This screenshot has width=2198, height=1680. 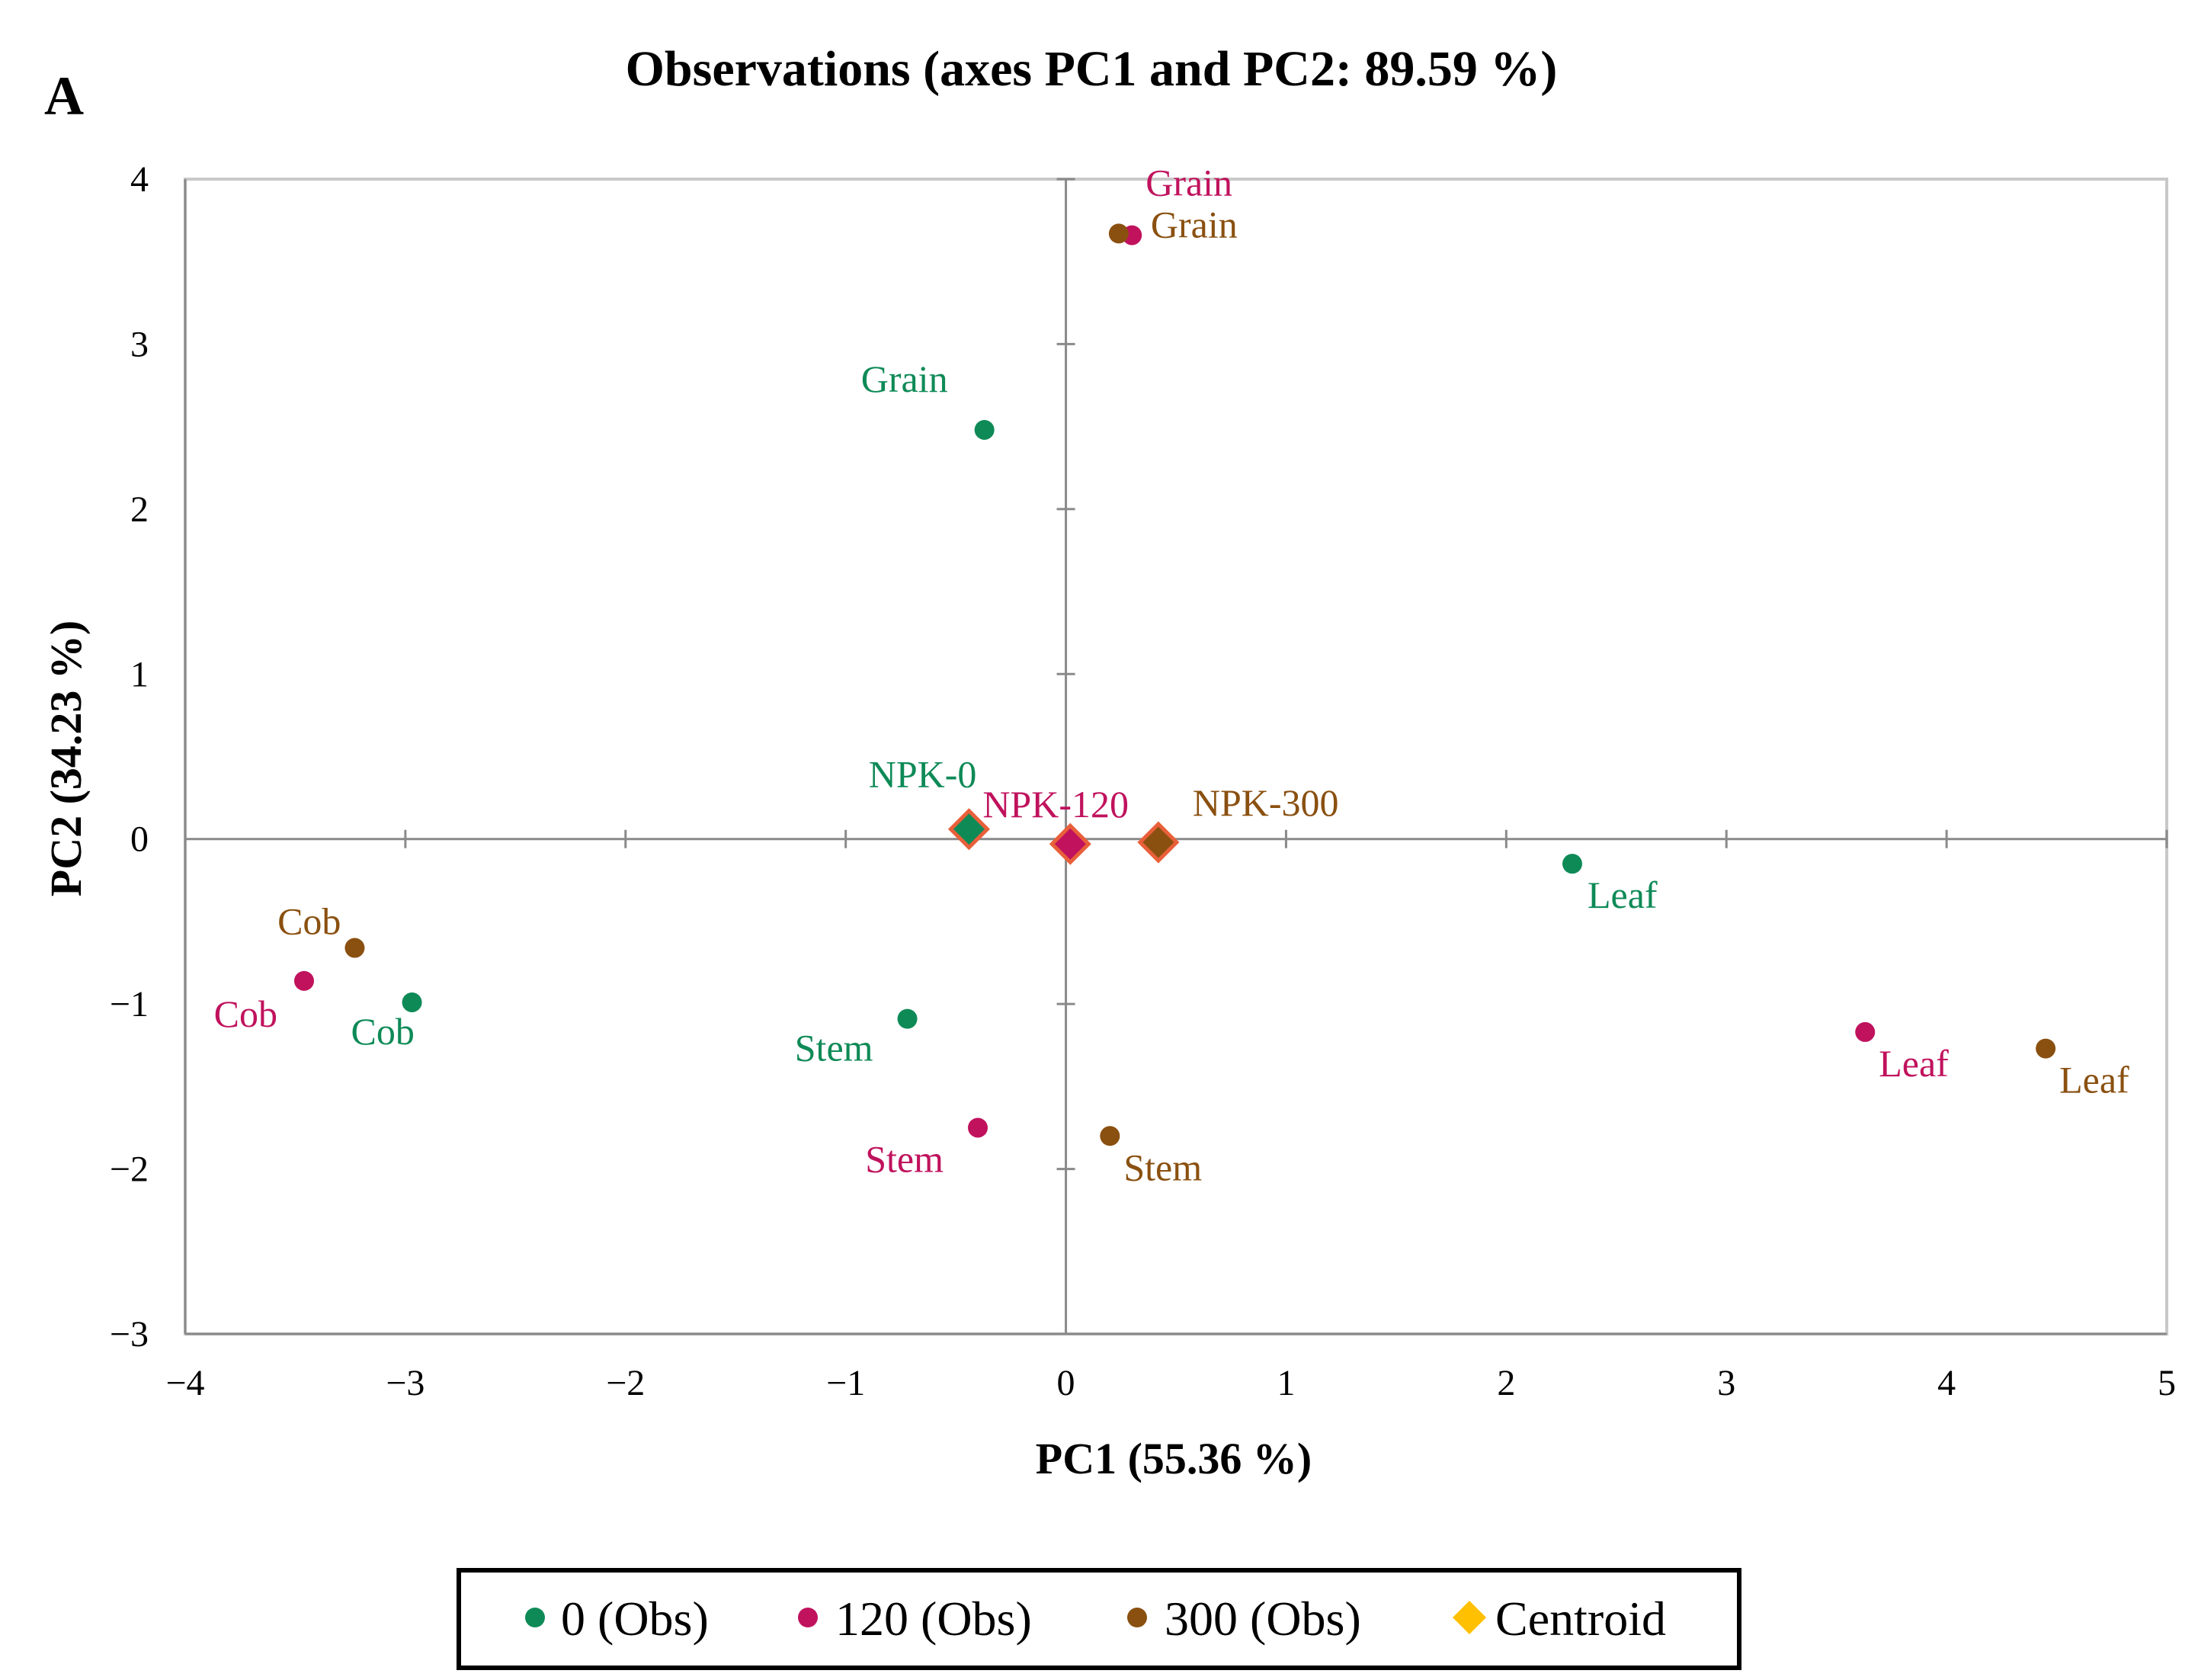 I want to click on x-axis-title: PC1 (55.36 %), so click(x=1174, y=1458).